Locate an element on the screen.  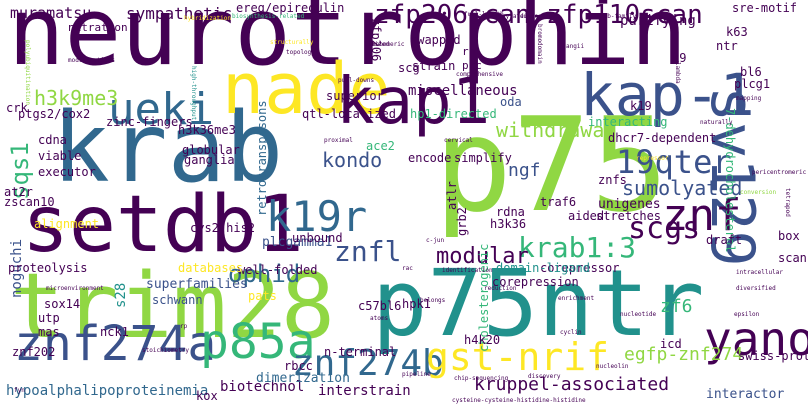
word-monomeric: monomeric is located at coordinates (388, 44).